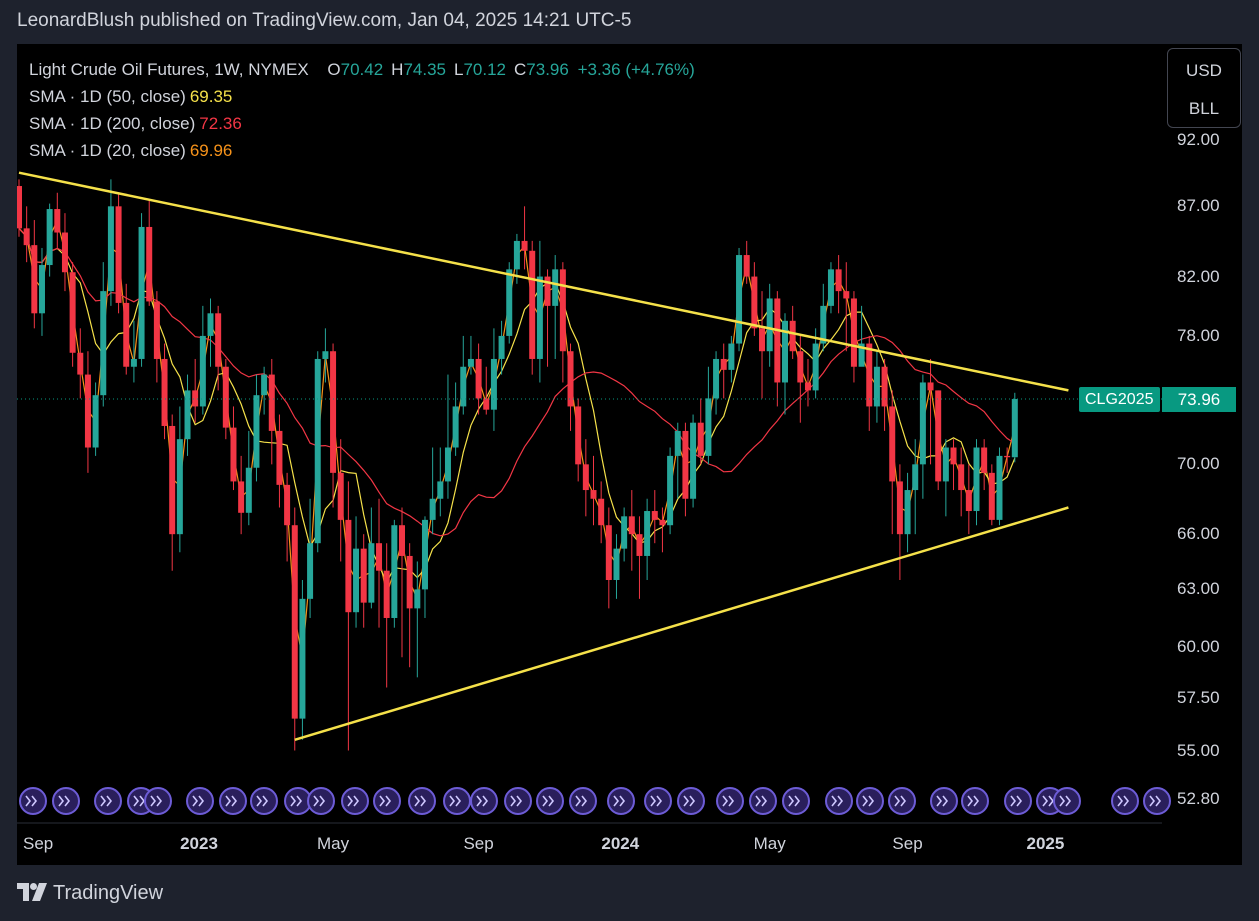 The height and width of the screenshot is (921, 1259). Describe the element at coordinates (1204, 108) in the screenshot. I see `unit-label: BLL` at that location.